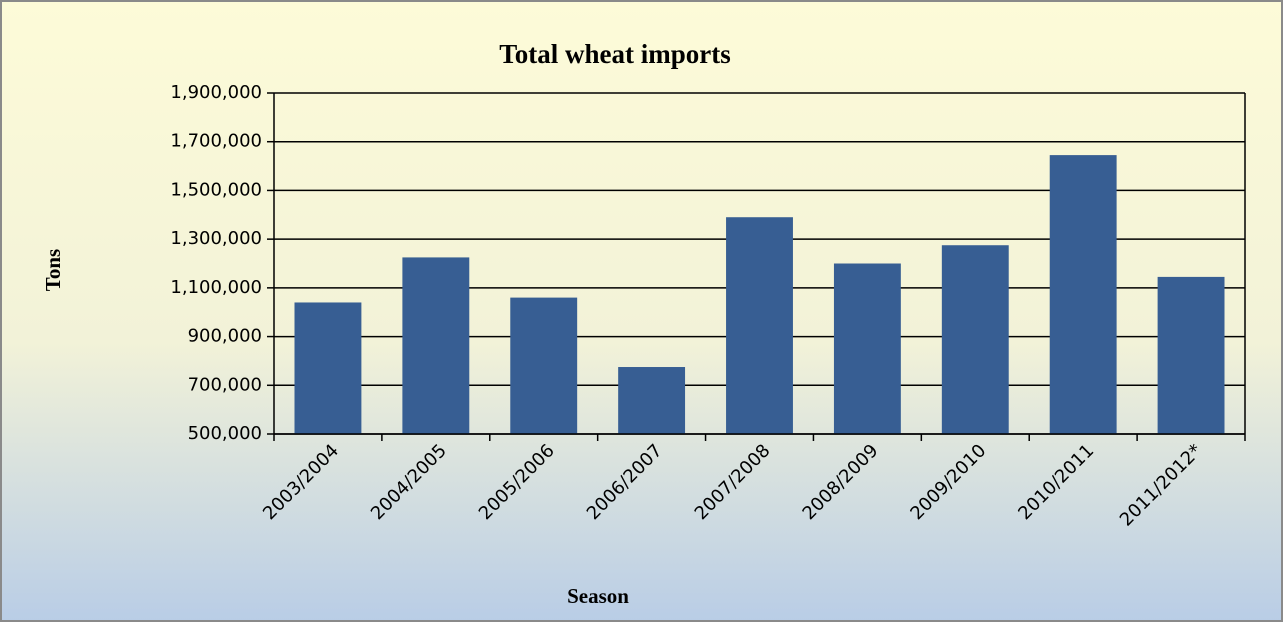 The width and height of the screenshot is (1283, 622). Describe the element at coordinates (216, 287) in the screenshot. I see `y-tick-label: 1,100,000` at that location.